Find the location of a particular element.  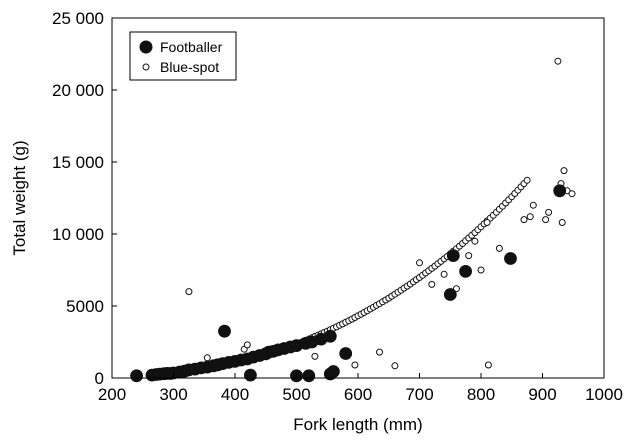

x-axis: 200 300 400 500 600 700 800 900 1000 is located at coordinates (360, 388).